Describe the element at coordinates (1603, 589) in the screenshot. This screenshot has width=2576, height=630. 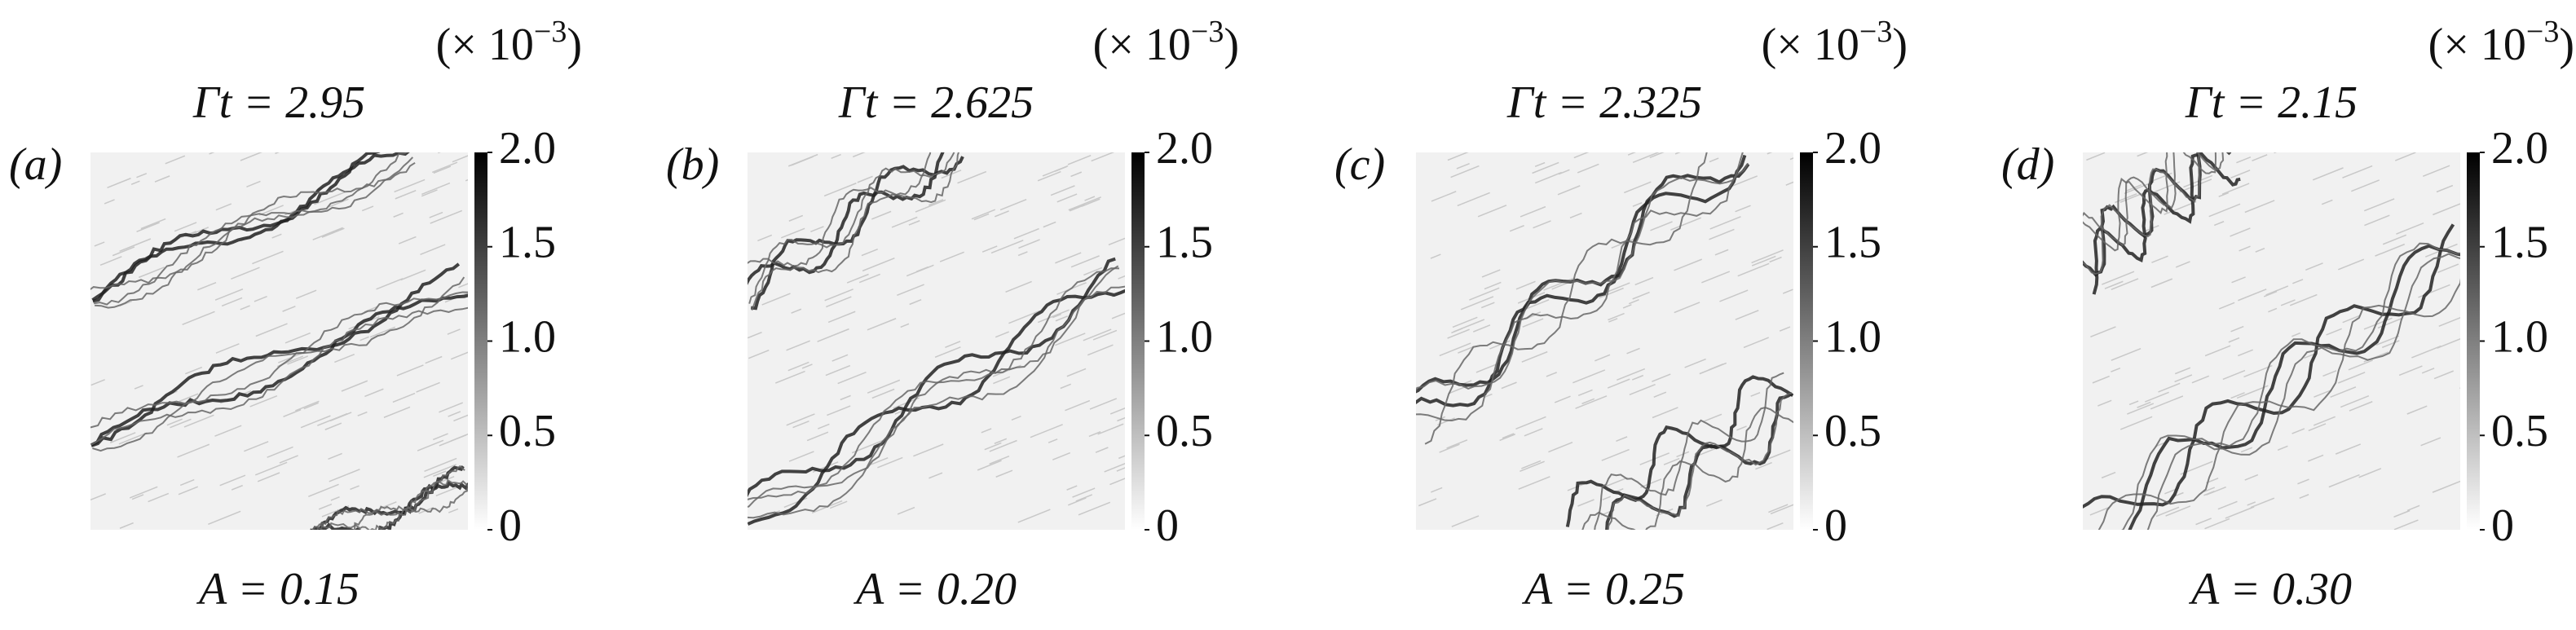
I see `panel-caption: A = 0.25` at that location.